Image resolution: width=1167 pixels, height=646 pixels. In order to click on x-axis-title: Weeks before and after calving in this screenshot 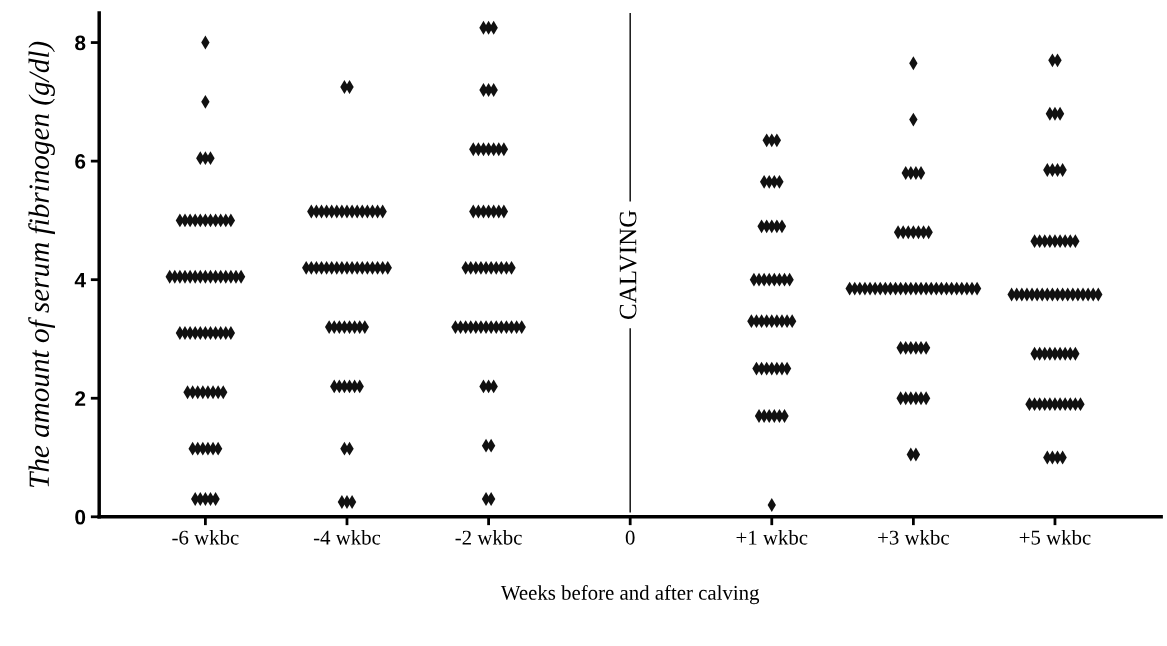, I will do `click(630, 595)`.